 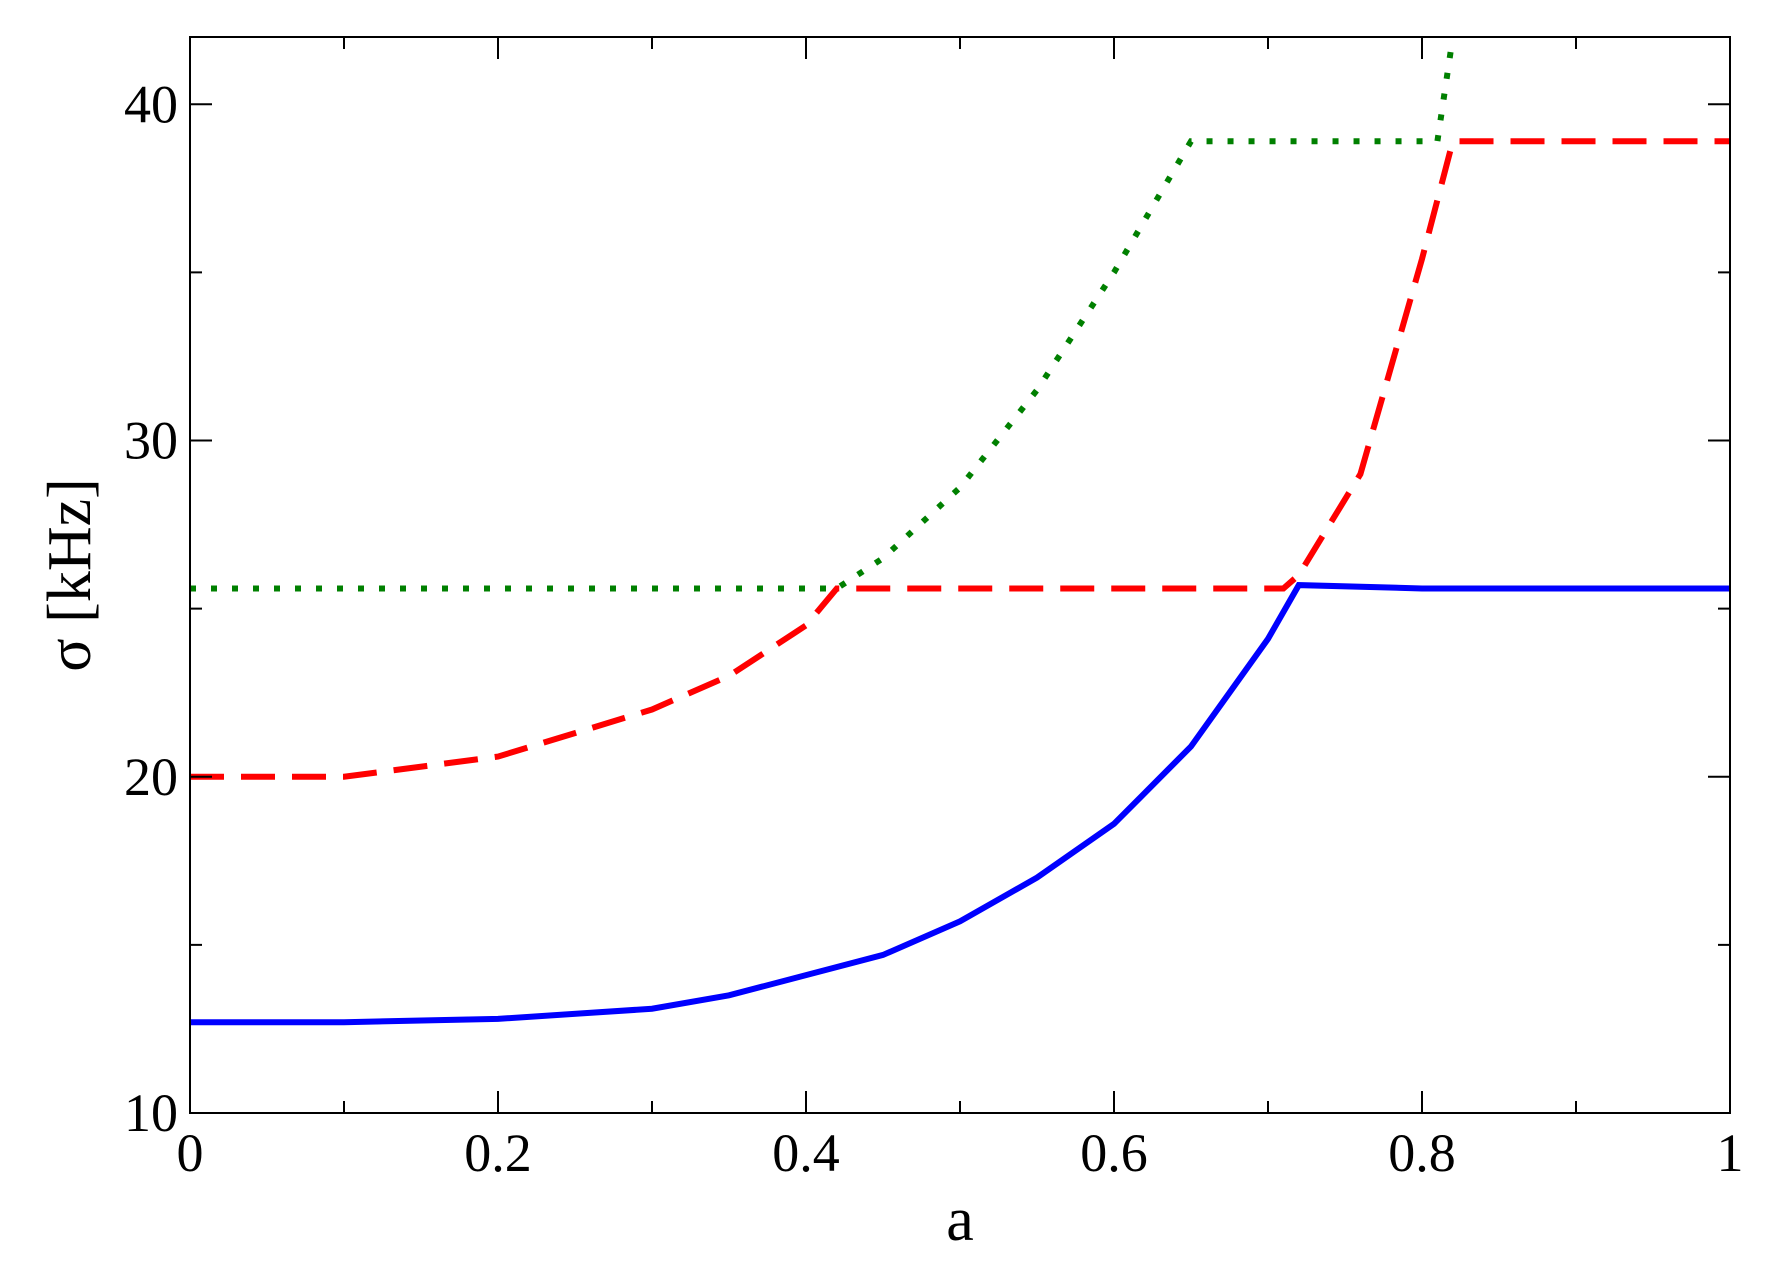 I want to click on x-tick-label: 0.8, so click(x=1422, y=1153).